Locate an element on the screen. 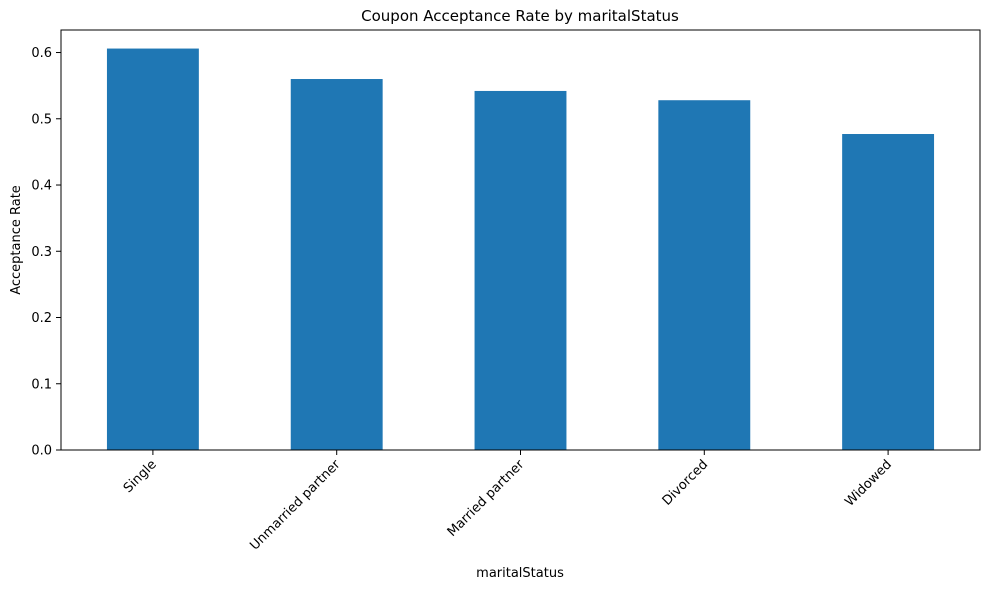 This screenshot has width=989, height=590. x-axis-title: maritalStatus is located at coordinates (520, 573).